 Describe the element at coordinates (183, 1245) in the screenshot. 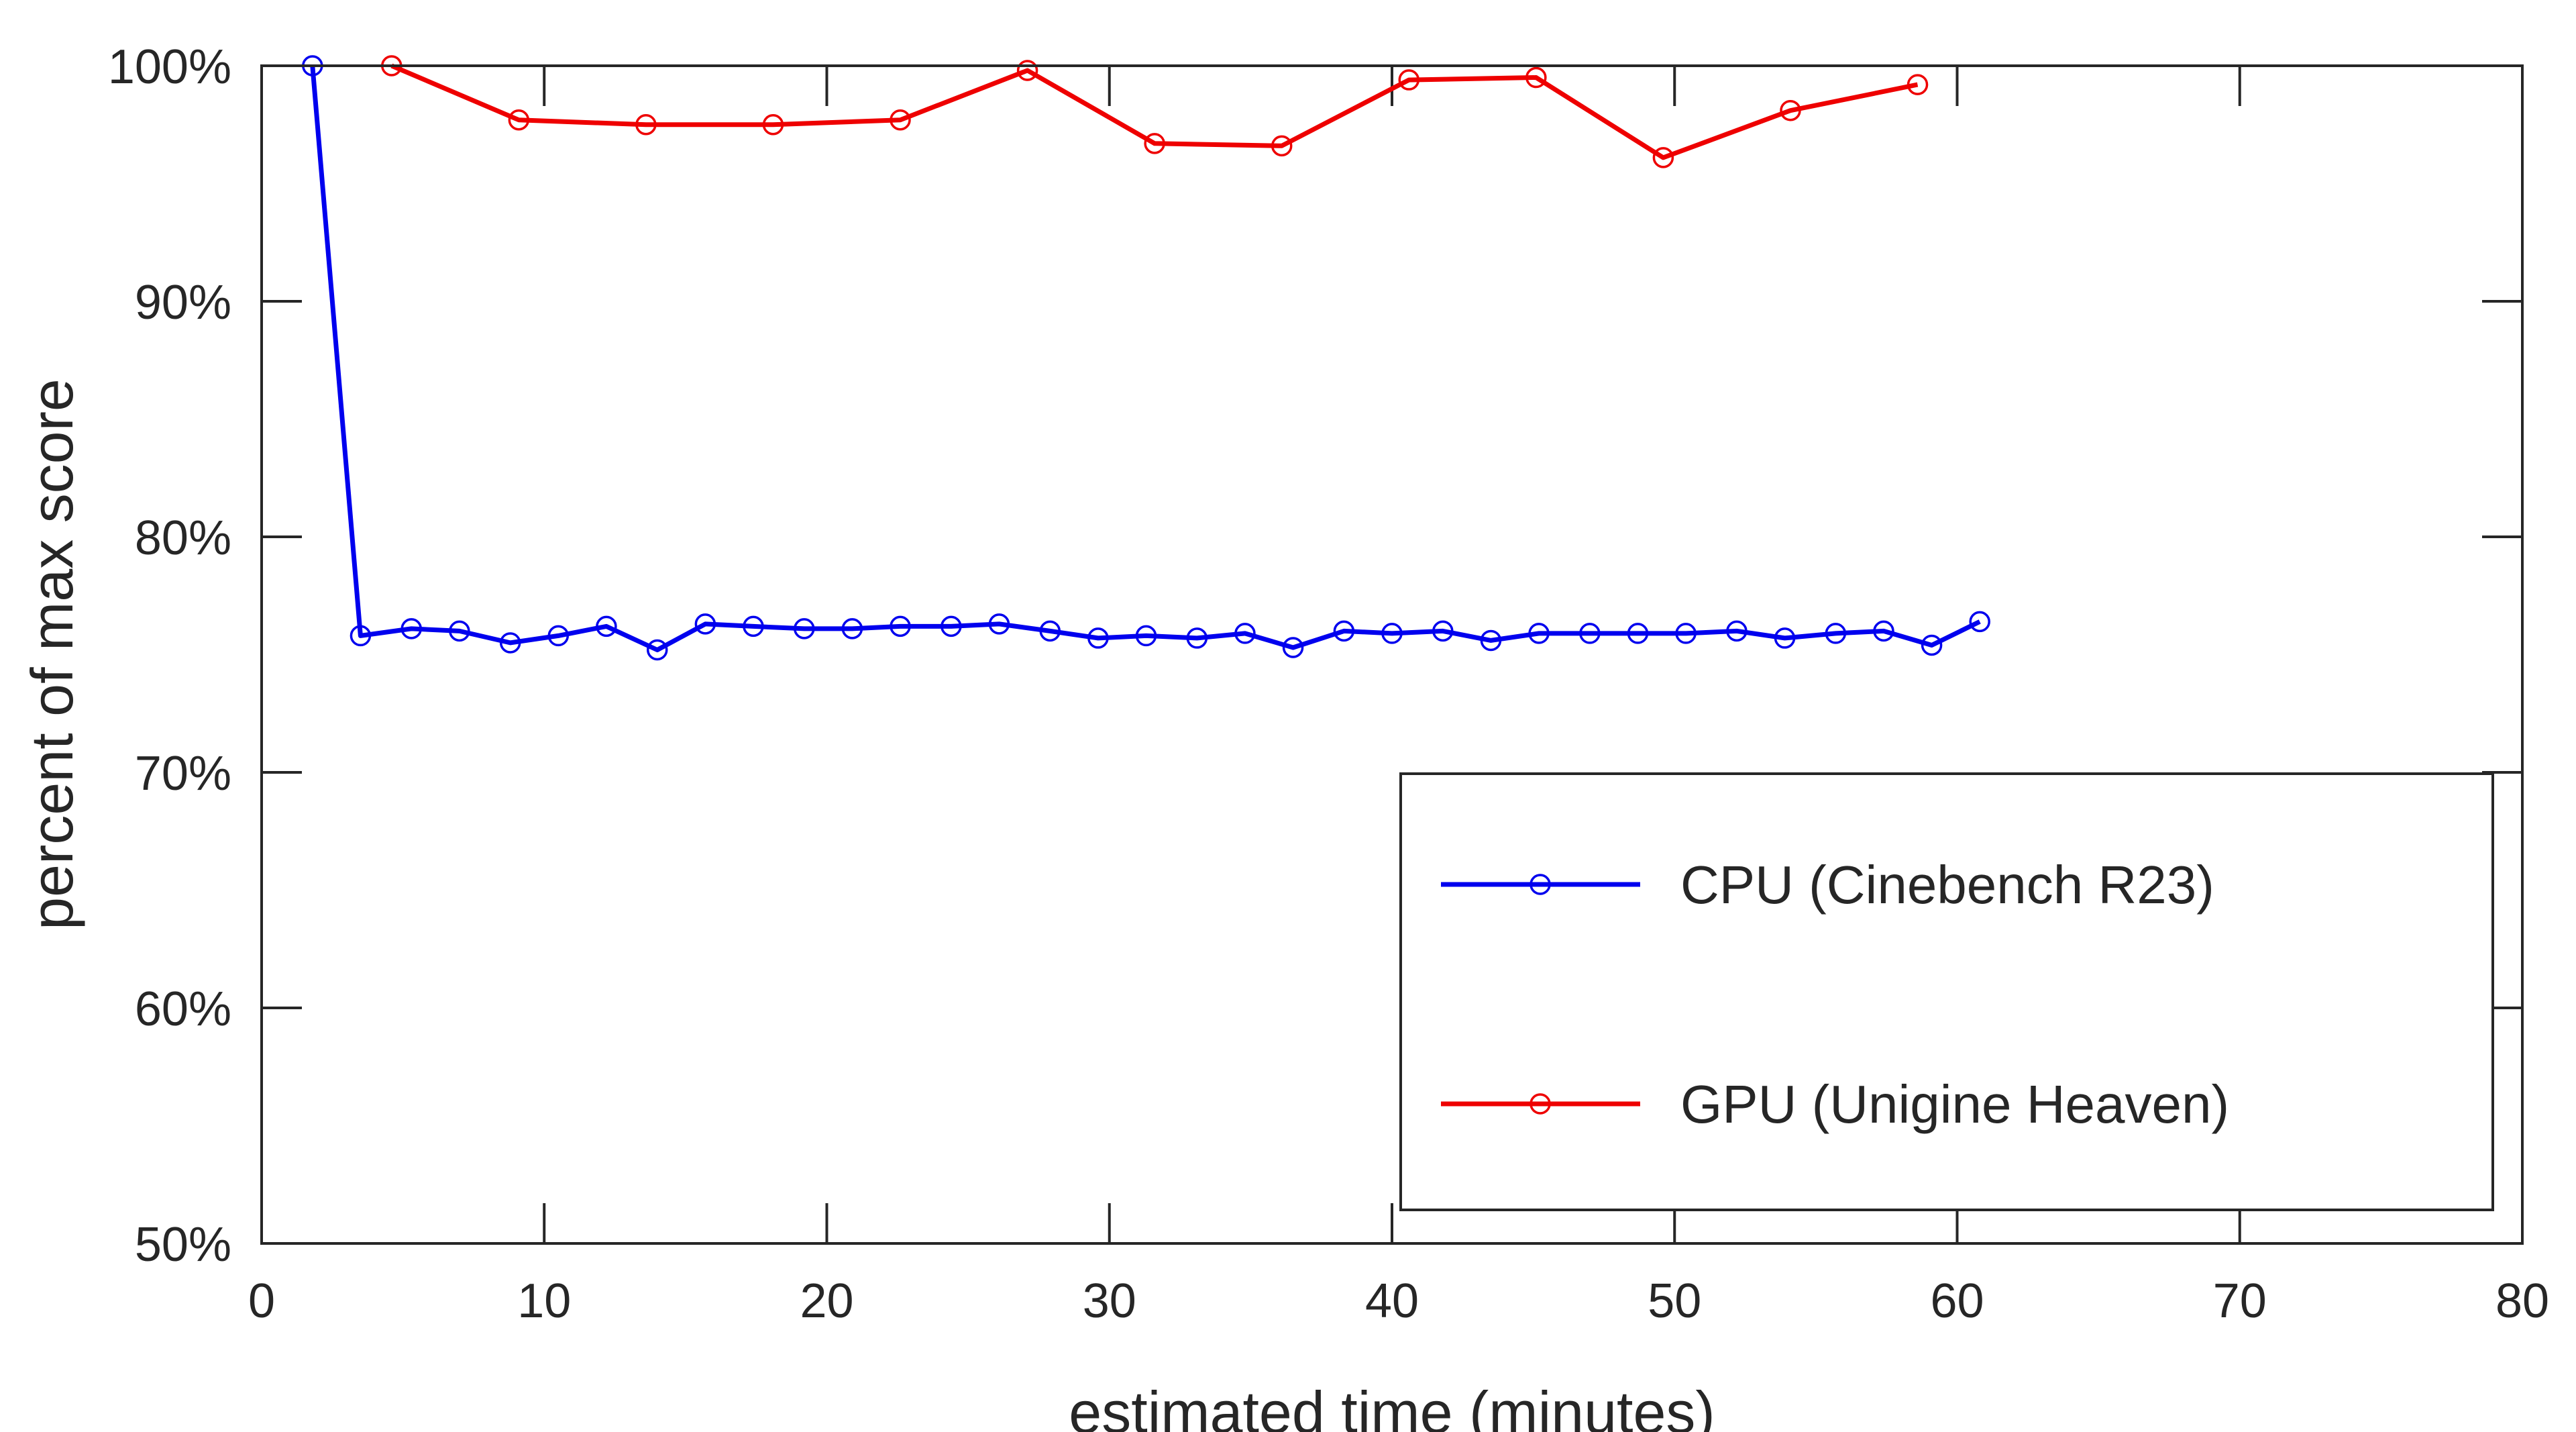

I see `y-tick-label: 50%` at that location.